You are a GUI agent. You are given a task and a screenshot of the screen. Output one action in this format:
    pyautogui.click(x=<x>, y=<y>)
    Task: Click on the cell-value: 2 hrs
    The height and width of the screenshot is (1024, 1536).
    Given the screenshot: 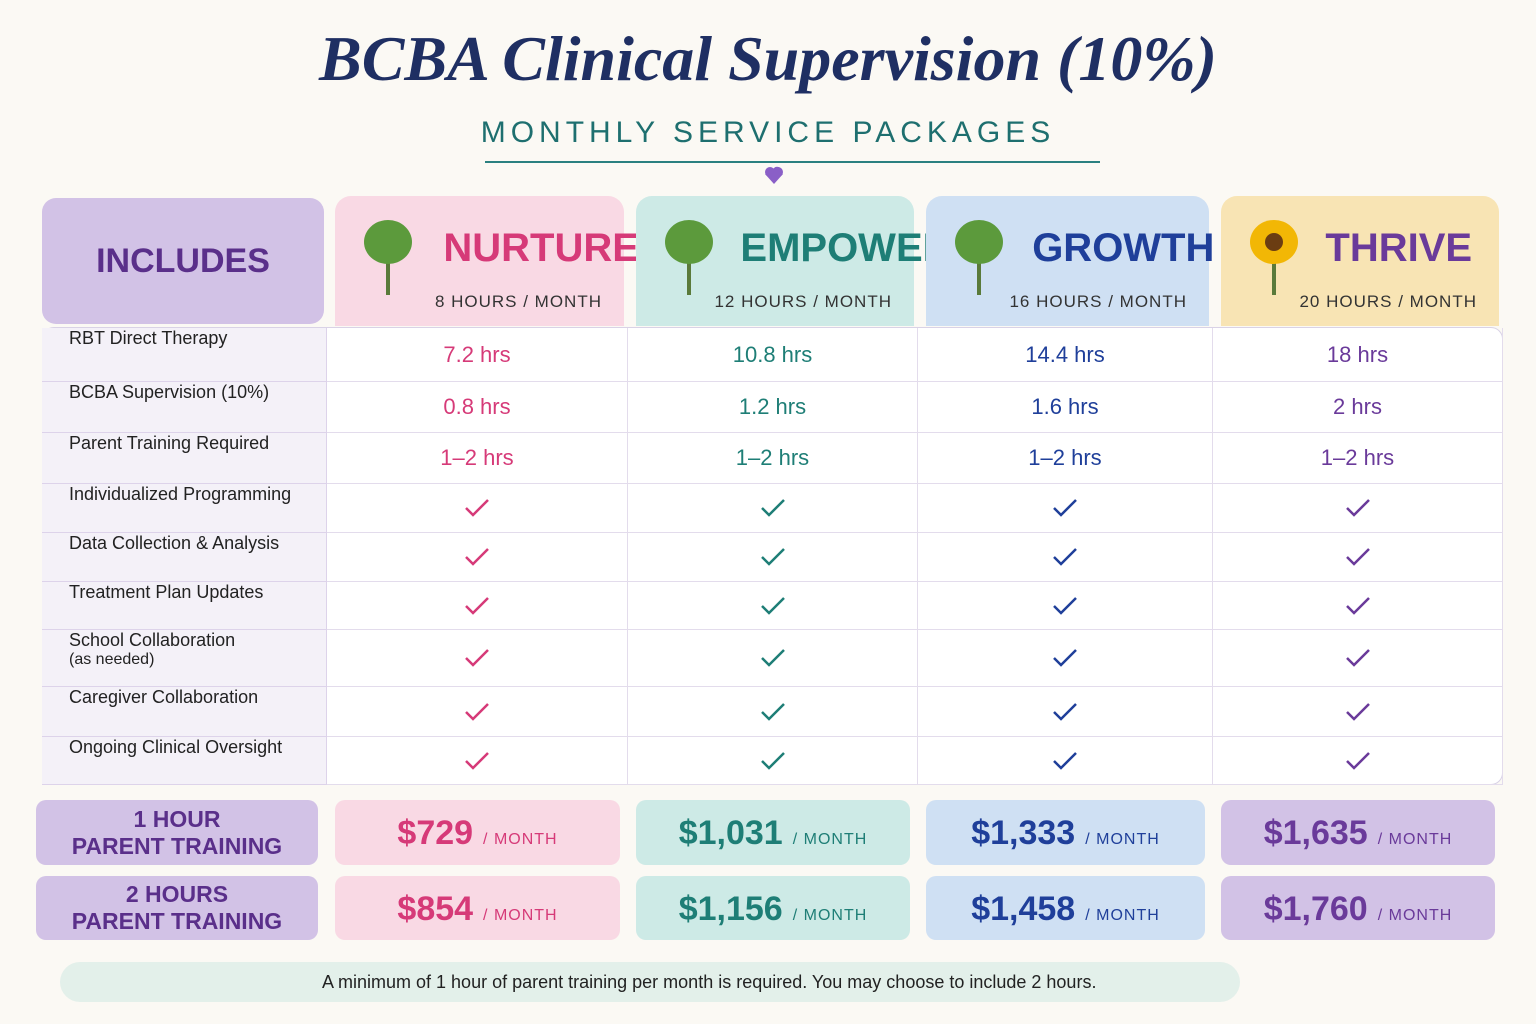 What is the action you would take?
    pyautogui.click(x=1357, y=406)
    